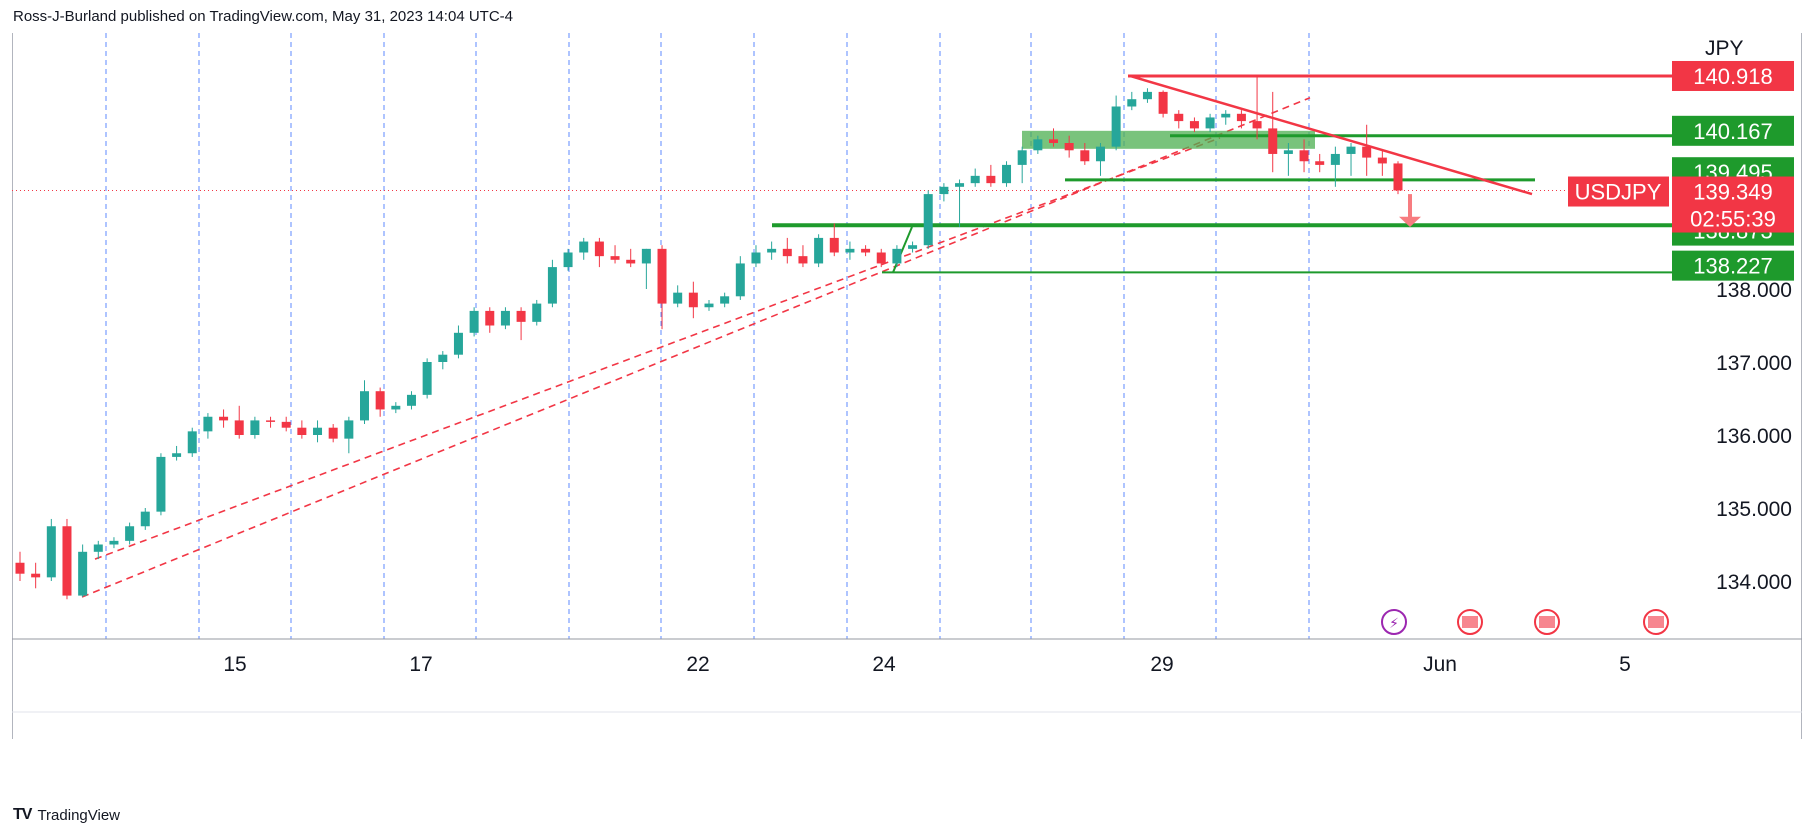 The width and height of the screenshot is (1814, 836). What do you see at coordinates (1733, 192) in the screenshot?
I see `current-price-text: 139.349` at bounding box center [1733, 192].